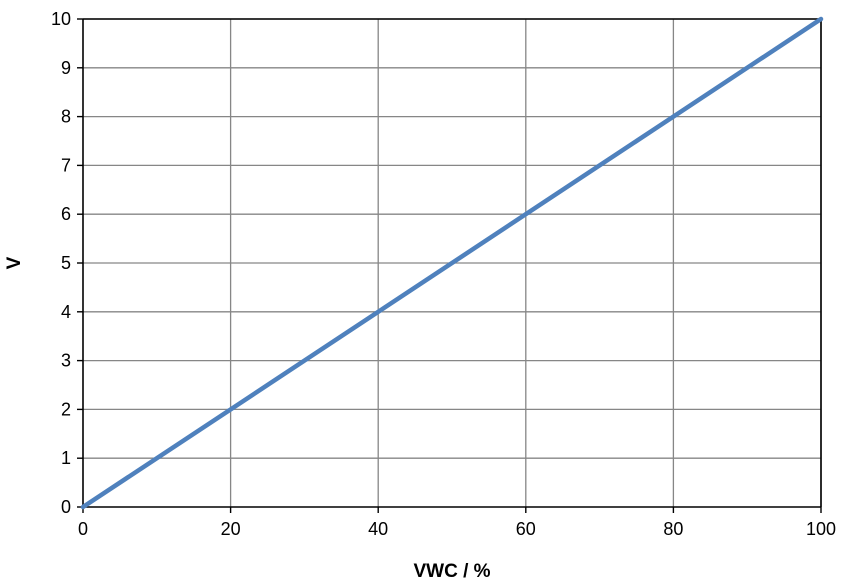 This screenshot has height=584, width=845. Describe the element at coordinates (14, 262) in the screenshot. I see `y-axis-title: V` at that location.